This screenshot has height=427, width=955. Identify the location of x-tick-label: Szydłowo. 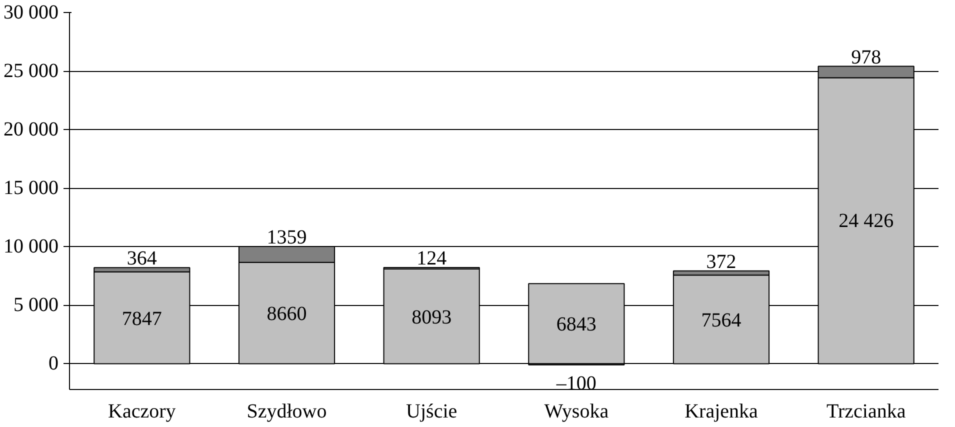
(286, 411).